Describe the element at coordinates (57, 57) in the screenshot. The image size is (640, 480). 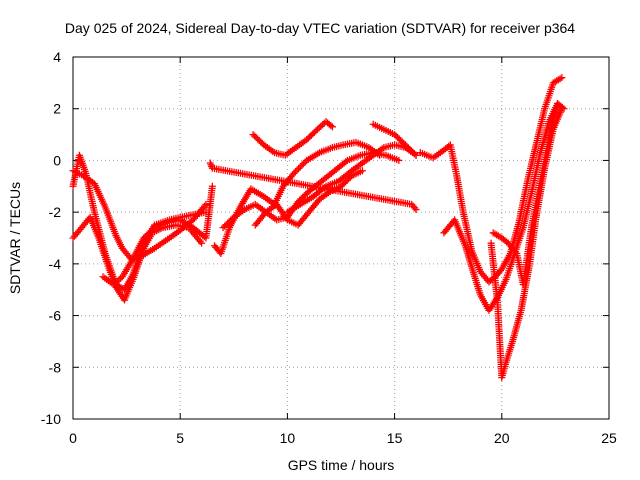
I see `y-tick-label: 4` at that location.